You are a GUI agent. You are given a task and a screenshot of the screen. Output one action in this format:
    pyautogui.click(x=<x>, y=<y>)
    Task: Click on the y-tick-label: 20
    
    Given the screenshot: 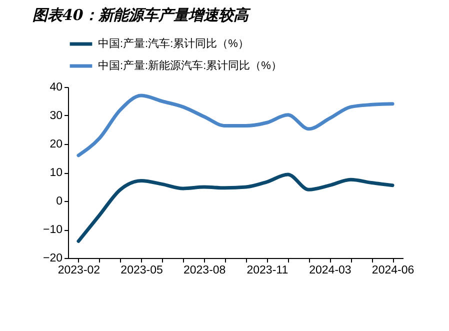 What is the action you would take?
    pyautogui.click(x=56, y=144)
    